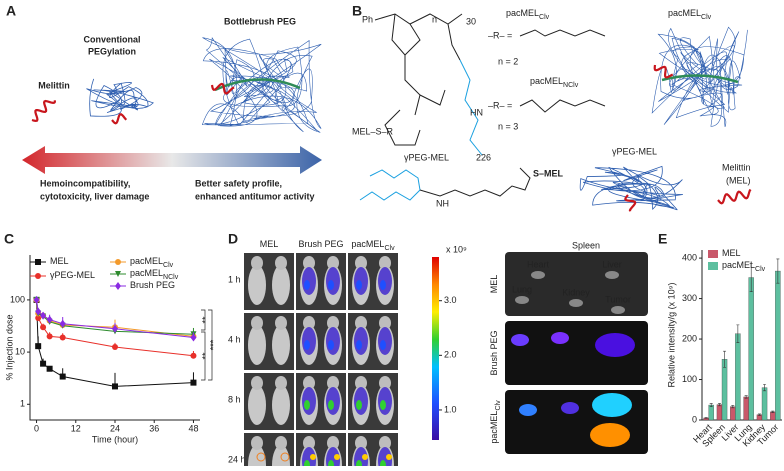 The height and width of the screenshot is (471, 784). Describe the element at coordinates (285, 457) in the screenshot. I see `tumor-outline` at that location.